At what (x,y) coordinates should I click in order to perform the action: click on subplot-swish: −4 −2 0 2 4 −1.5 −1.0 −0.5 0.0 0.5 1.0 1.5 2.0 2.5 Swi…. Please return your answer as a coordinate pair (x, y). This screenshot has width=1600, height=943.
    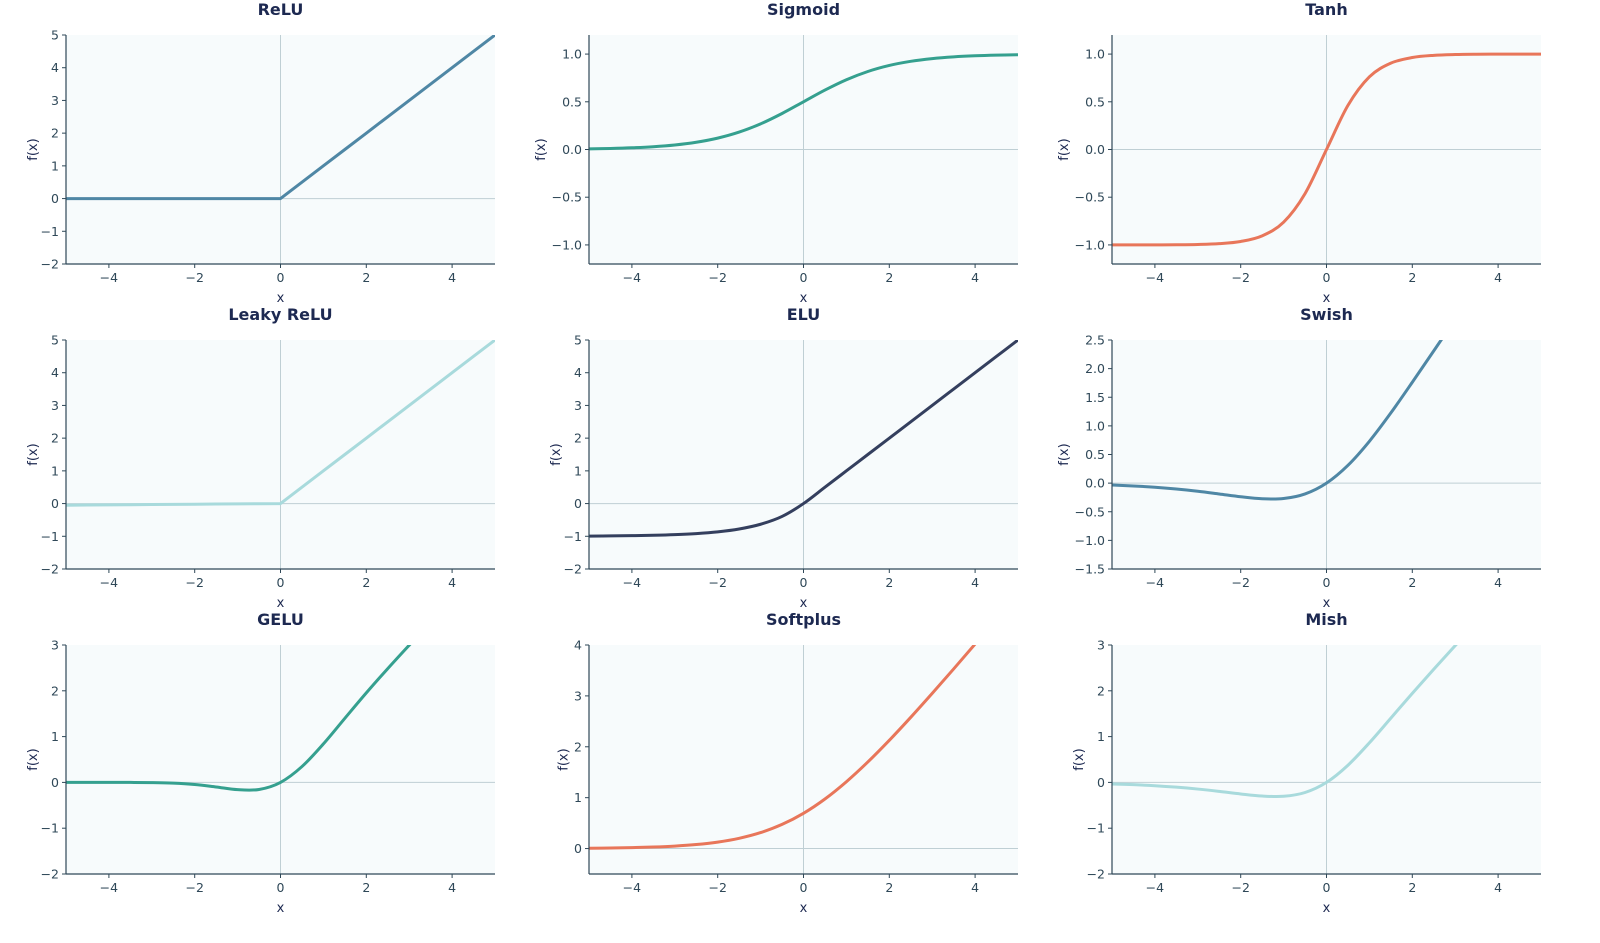
    Looking at the image, I should click on (1299, 458).